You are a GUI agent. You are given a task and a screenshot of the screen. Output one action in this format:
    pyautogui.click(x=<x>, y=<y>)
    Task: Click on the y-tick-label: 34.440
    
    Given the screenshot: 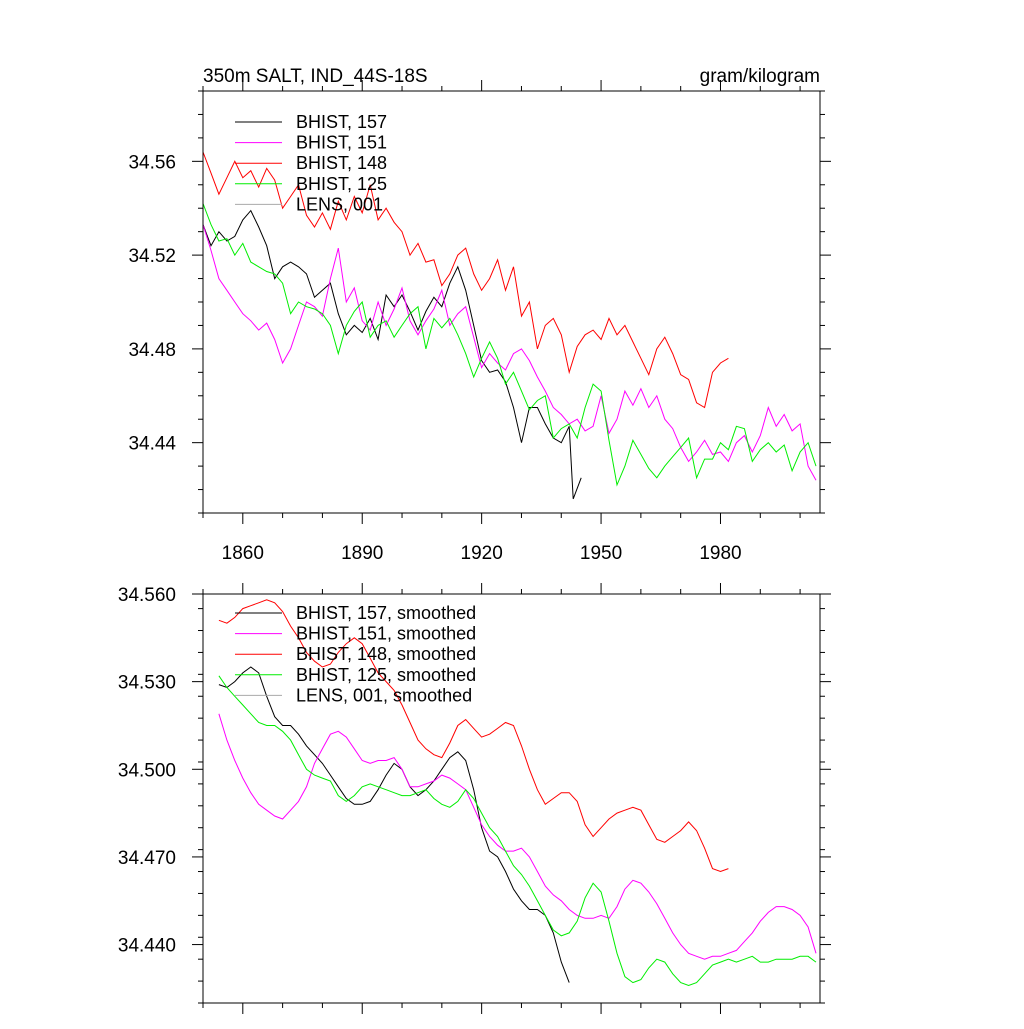 What is the action you would take?
    pyautogui.click(x=147, y=946)
    